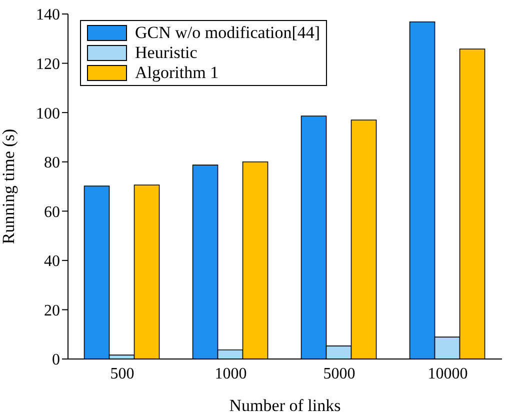  What do you see at coordinates (56, 360) in the screenshot?
I see `y-tick-label: 0` at bounding box center [56, 360].